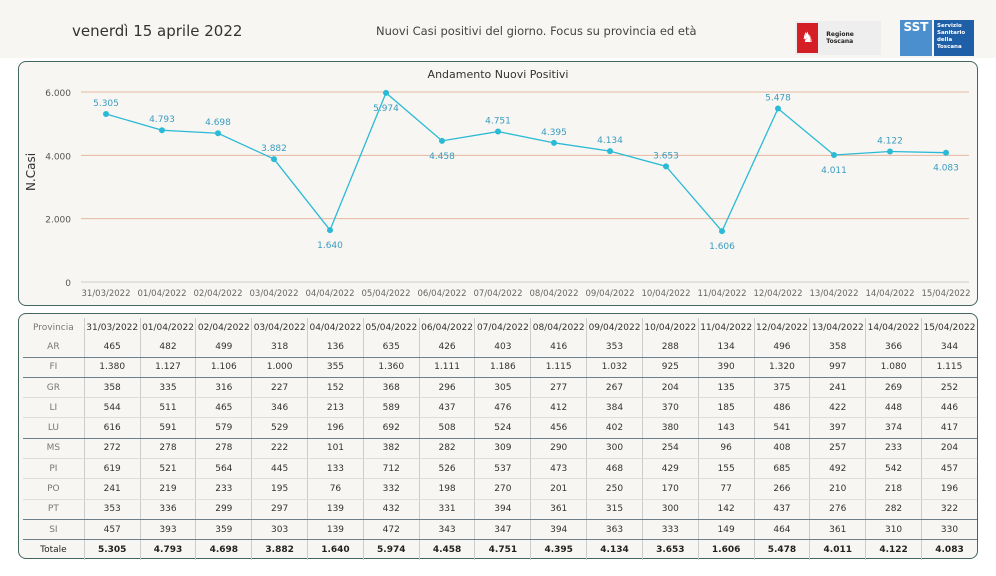  Describe the element at coordinates (502, 388) in the screenshot. I see `value-cell: 305` at that location.